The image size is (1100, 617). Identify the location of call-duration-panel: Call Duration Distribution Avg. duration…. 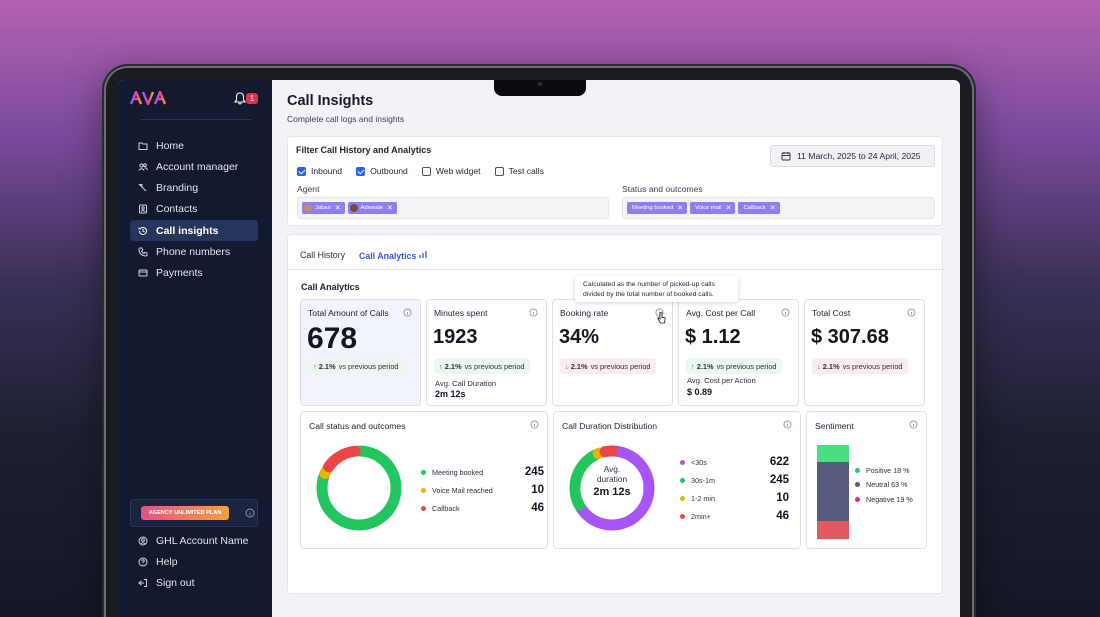
(677, 480).